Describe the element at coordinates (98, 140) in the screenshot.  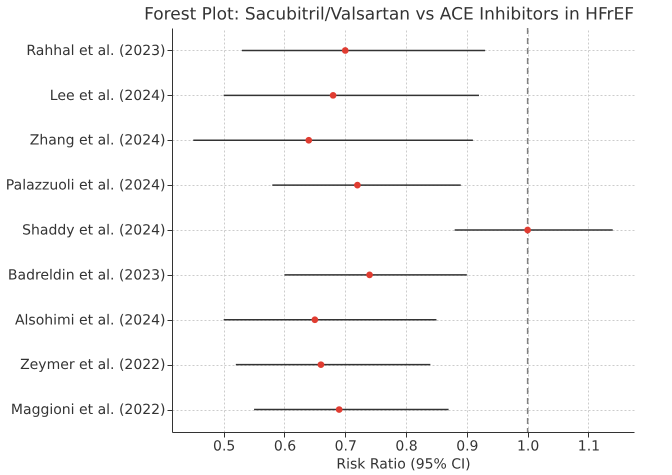
I see `y-tick-label: Zhang et al. (2024)` at that location.